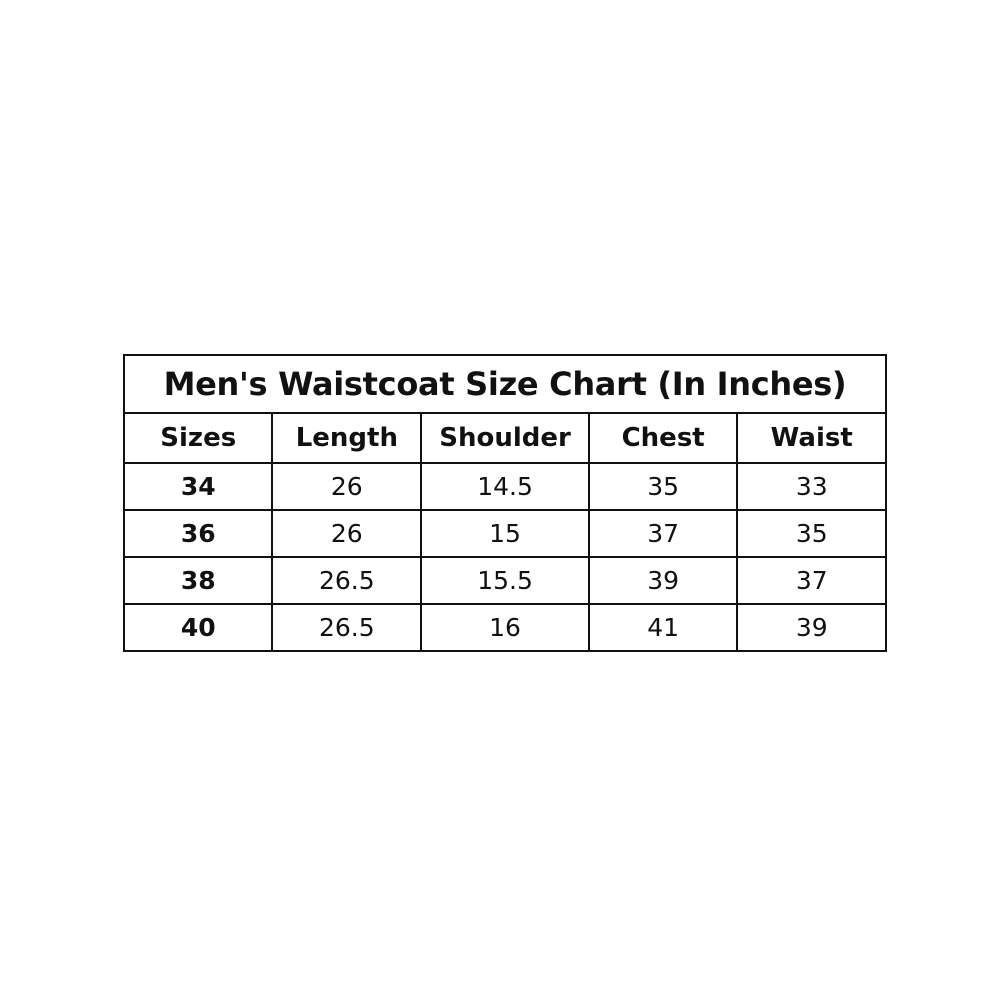 This screenshot has height=1000, width=1000. What do you see at coordinates (811, 627) in the screenshot?
I see `cell-waist: 39` at bounding box center [811, 627].